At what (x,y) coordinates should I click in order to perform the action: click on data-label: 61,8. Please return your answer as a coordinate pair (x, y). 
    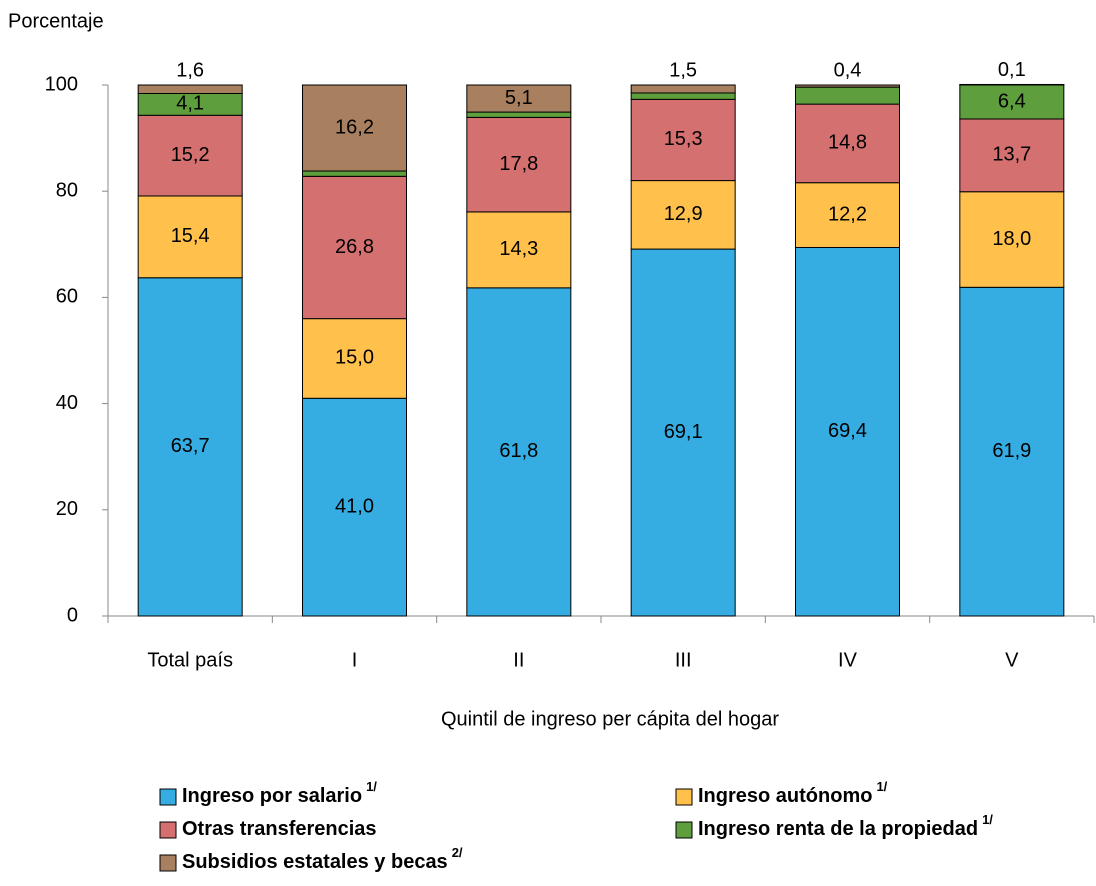
    Looking at the image, I should click on (518, 451).